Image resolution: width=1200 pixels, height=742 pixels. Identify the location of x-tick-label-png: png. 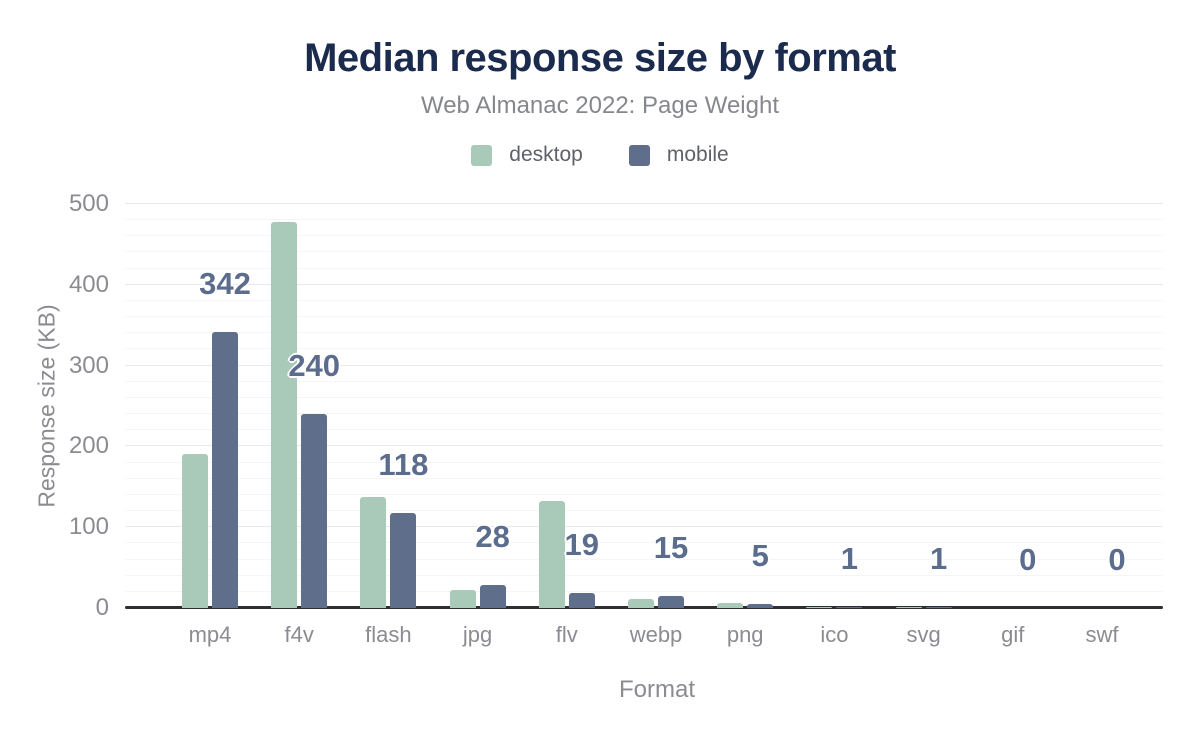
(745, 634).